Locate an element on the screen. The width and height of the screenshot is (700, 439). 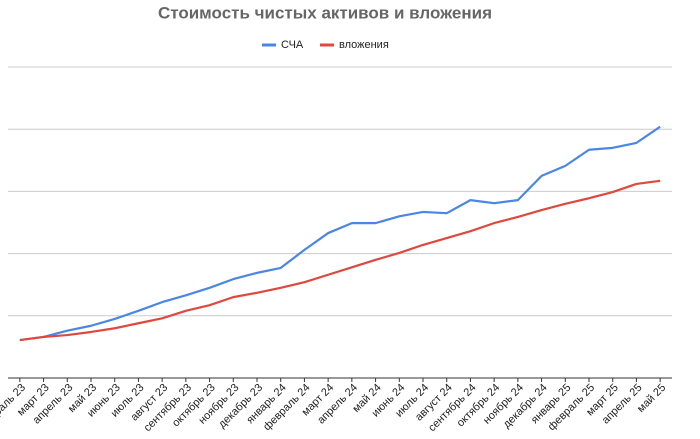
legend-label: СЧА is located at coordinates (292, 45).